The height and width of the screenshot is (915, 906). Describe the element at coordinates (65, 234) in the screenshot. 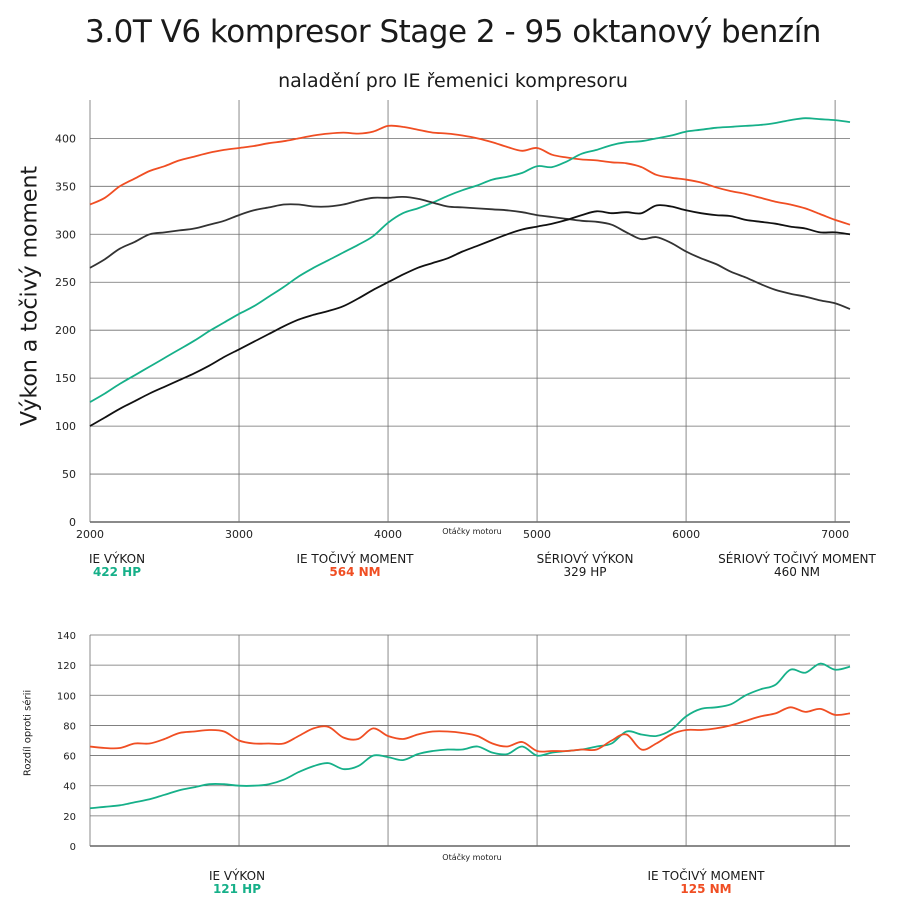

I see `main-y-tick-300: 300` at that location.